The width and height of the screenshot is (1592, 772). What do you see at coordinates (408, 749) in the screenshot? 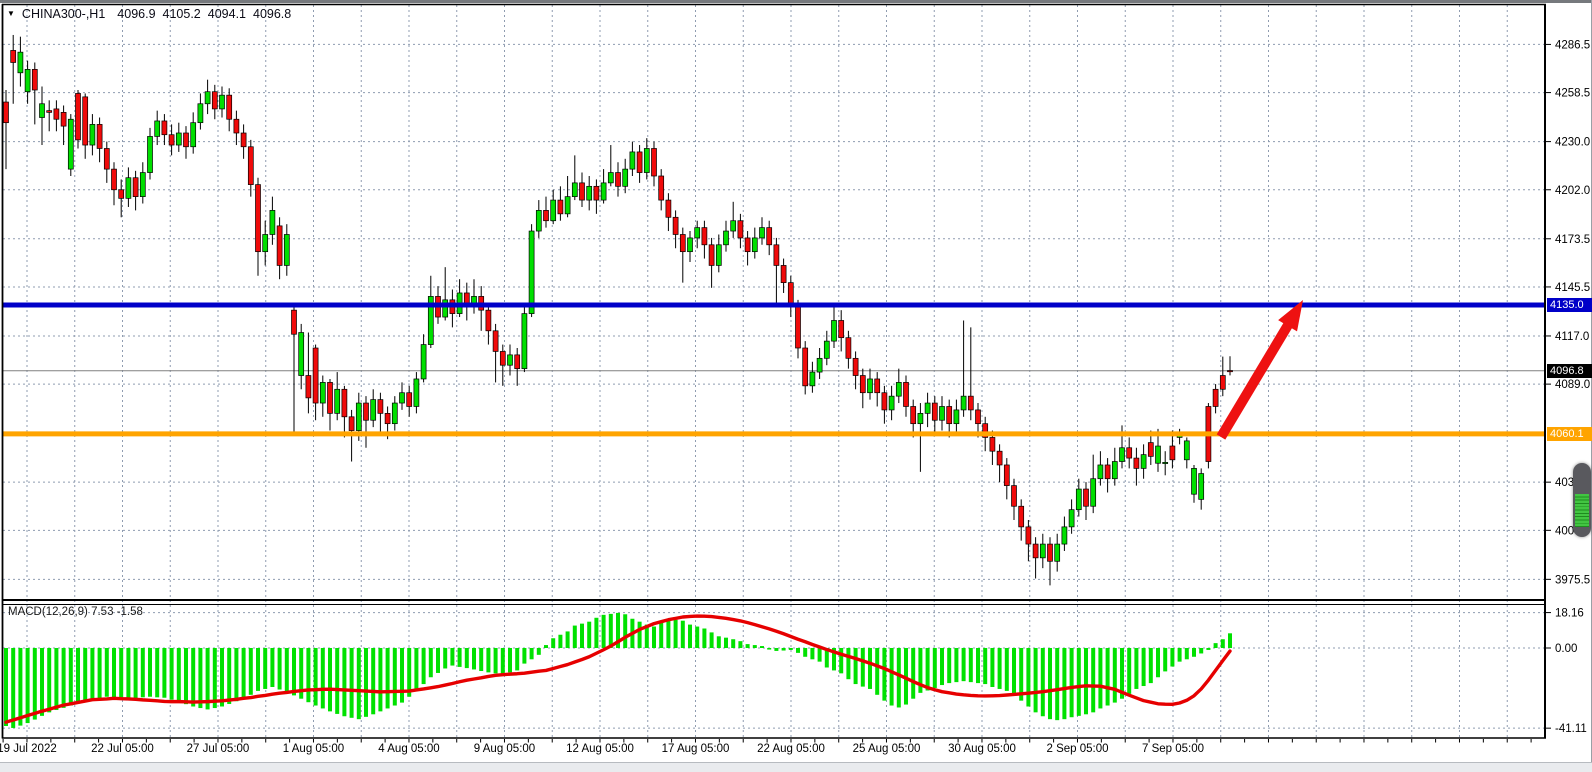
I see `svg-text: 4 Aug 05:00` at bounding box center [408, 749].